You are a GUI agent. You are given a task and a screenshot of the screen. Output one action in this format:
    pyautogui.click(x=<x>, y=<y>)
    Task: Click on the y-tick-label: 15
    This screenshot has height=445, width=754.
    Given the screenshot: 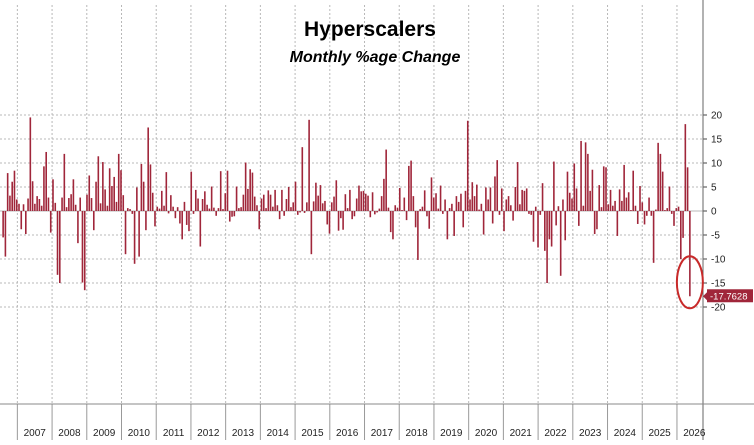 What is the action you would take?
    pyautogui.click(x=717, y=140)
    